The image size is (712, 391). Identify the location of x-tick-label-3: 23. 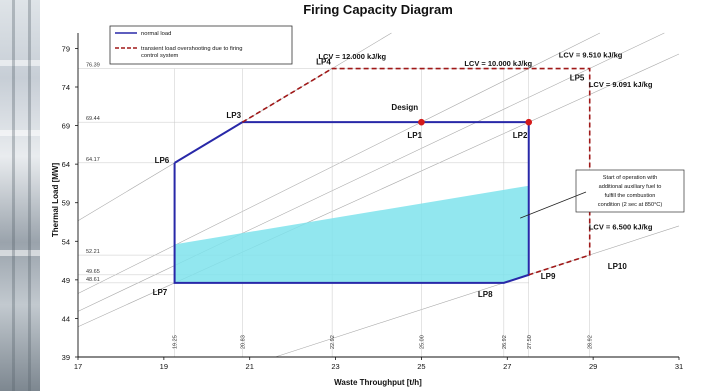
(335, 366).